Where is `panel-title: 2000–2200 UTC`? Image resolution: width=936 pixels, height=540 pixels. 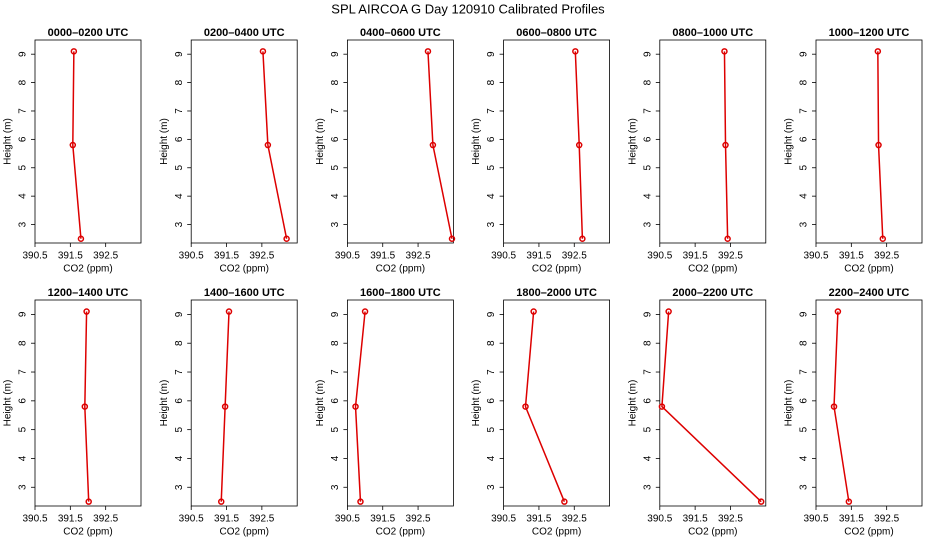
panel-title: 2000–2200 UTC is located at coordinates (712, 293).